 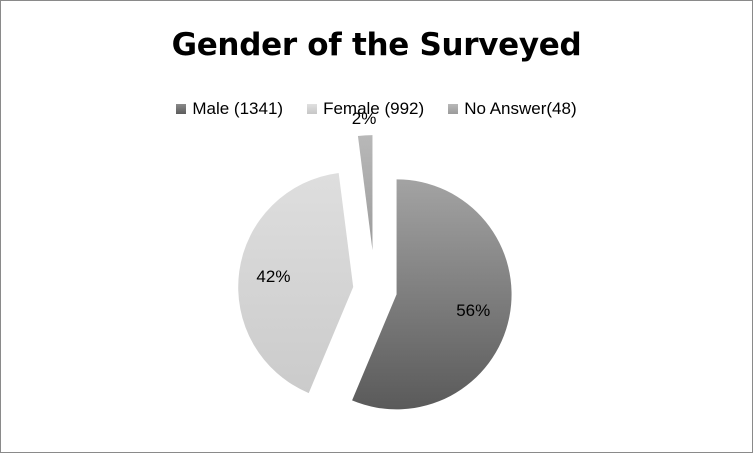 What do you see at coordinates (376, 45) in the screenshot?
I see `chart-title: Gender of the Surveyed` at bounding box center [376, 45].